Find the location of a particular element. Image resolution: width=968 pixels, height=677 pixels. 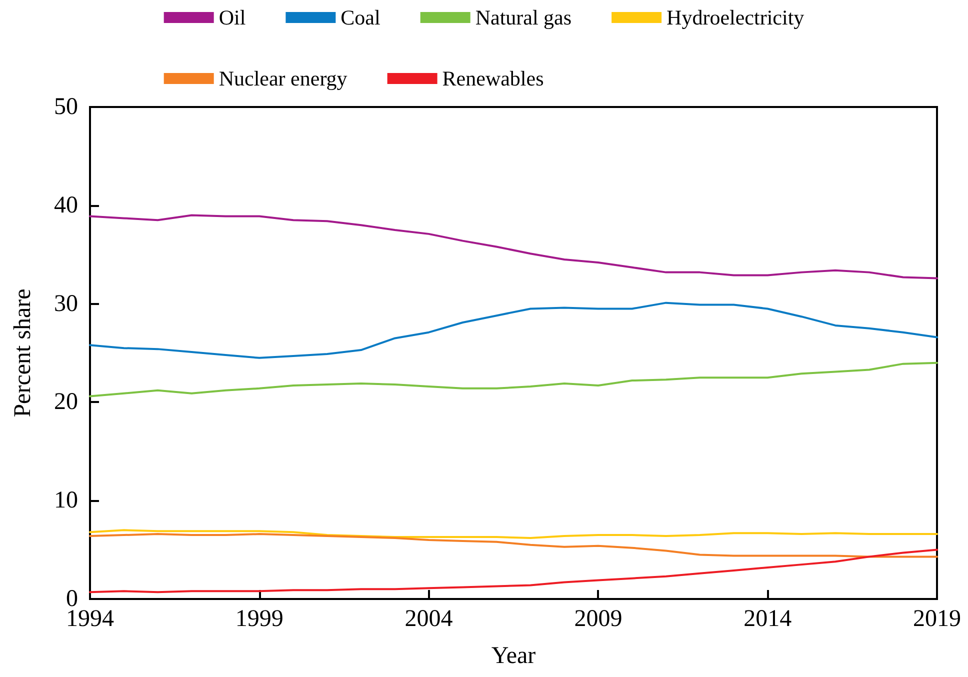

x-tick-label: 2019 is located at coordinates (937, 619).